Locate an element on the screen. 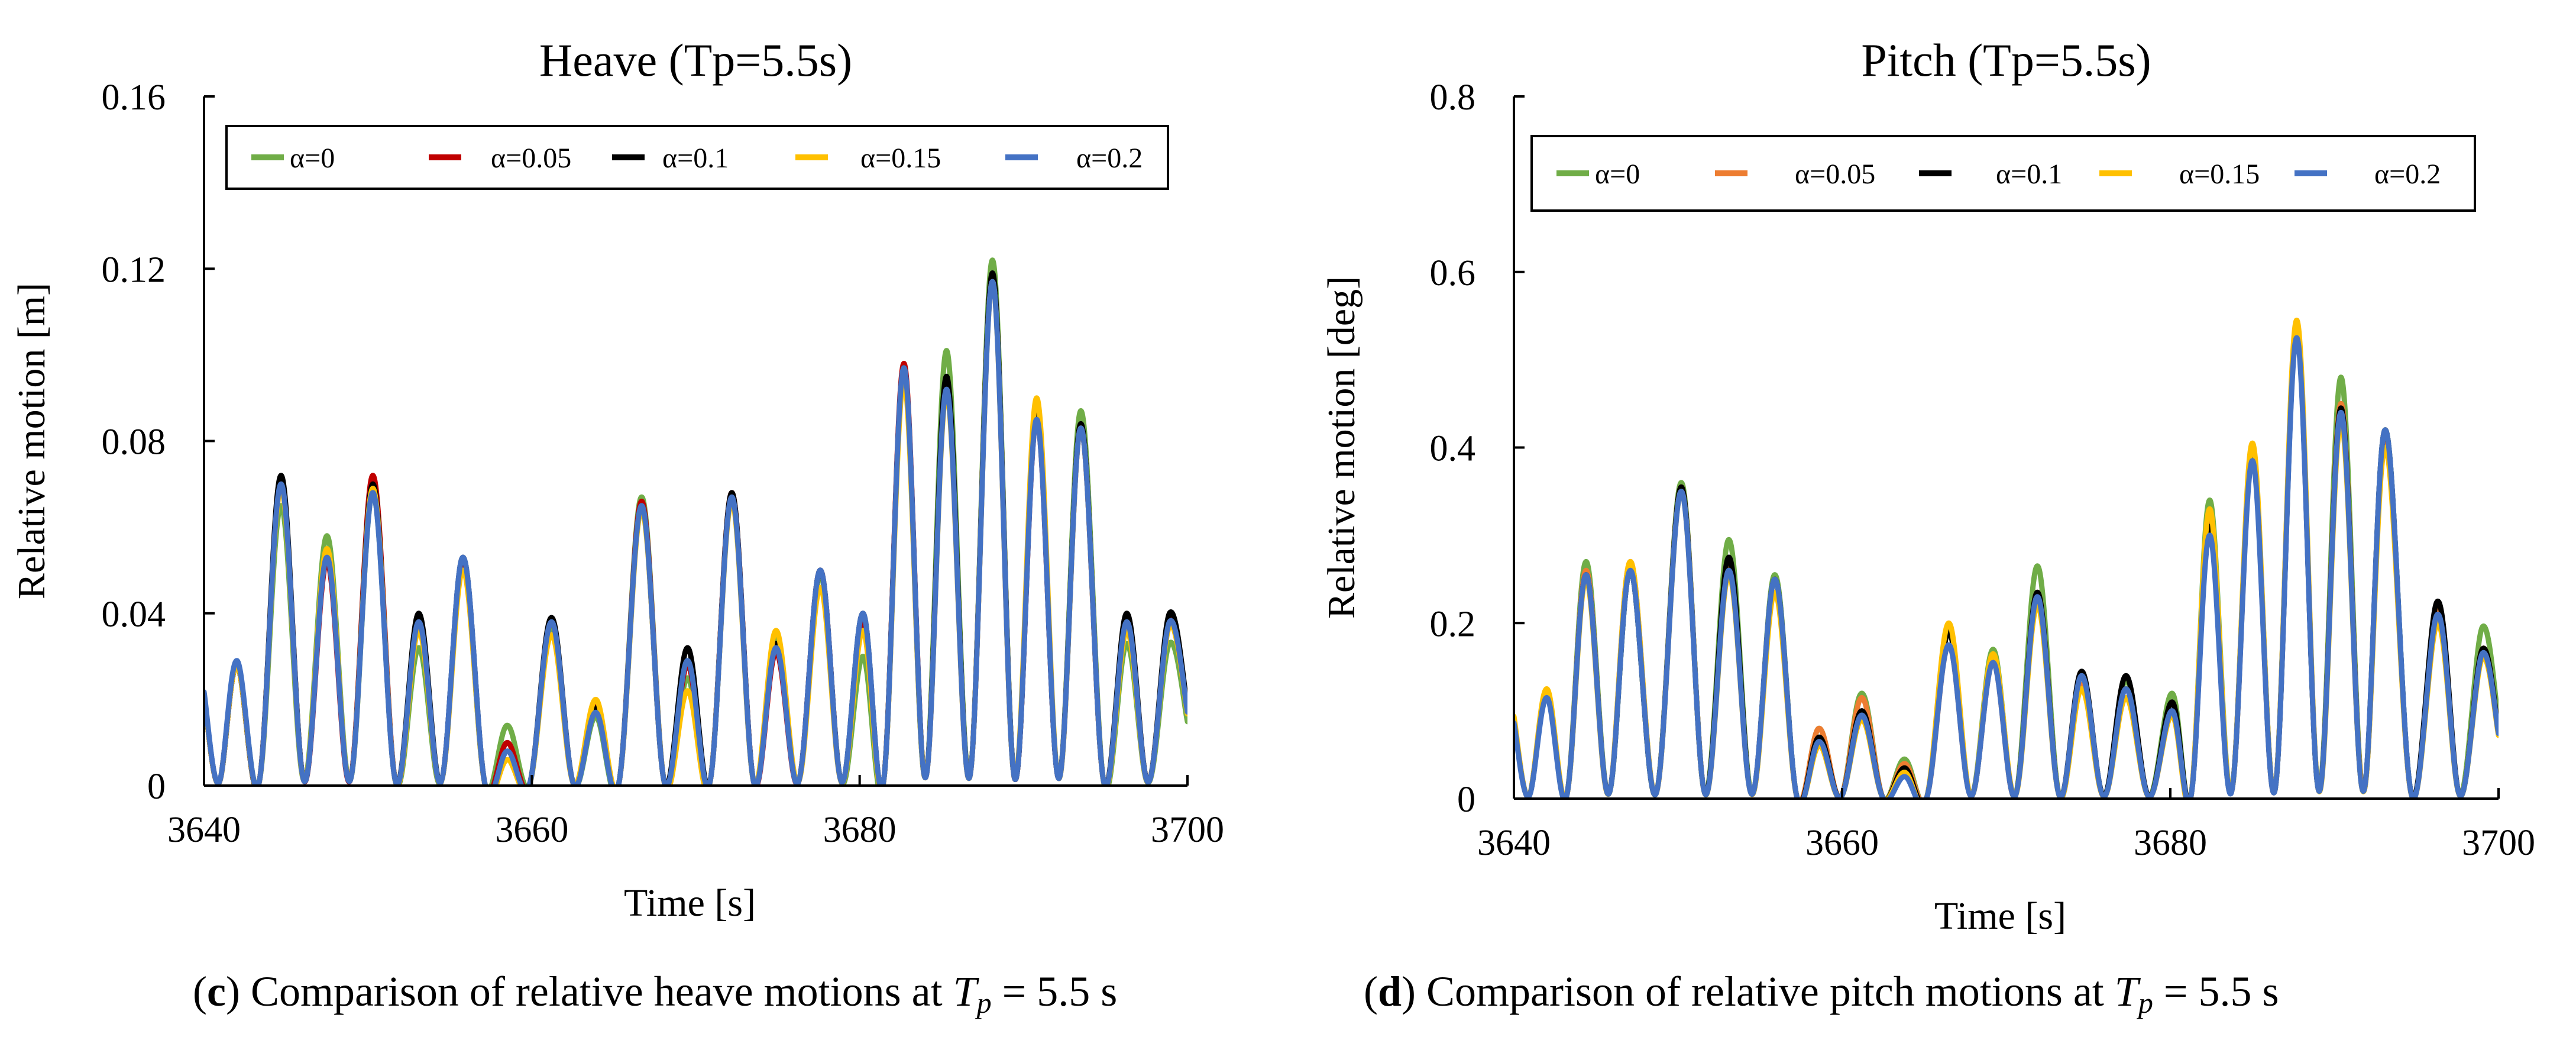  caption-c-letter: c is located at coordinates (216, 991).